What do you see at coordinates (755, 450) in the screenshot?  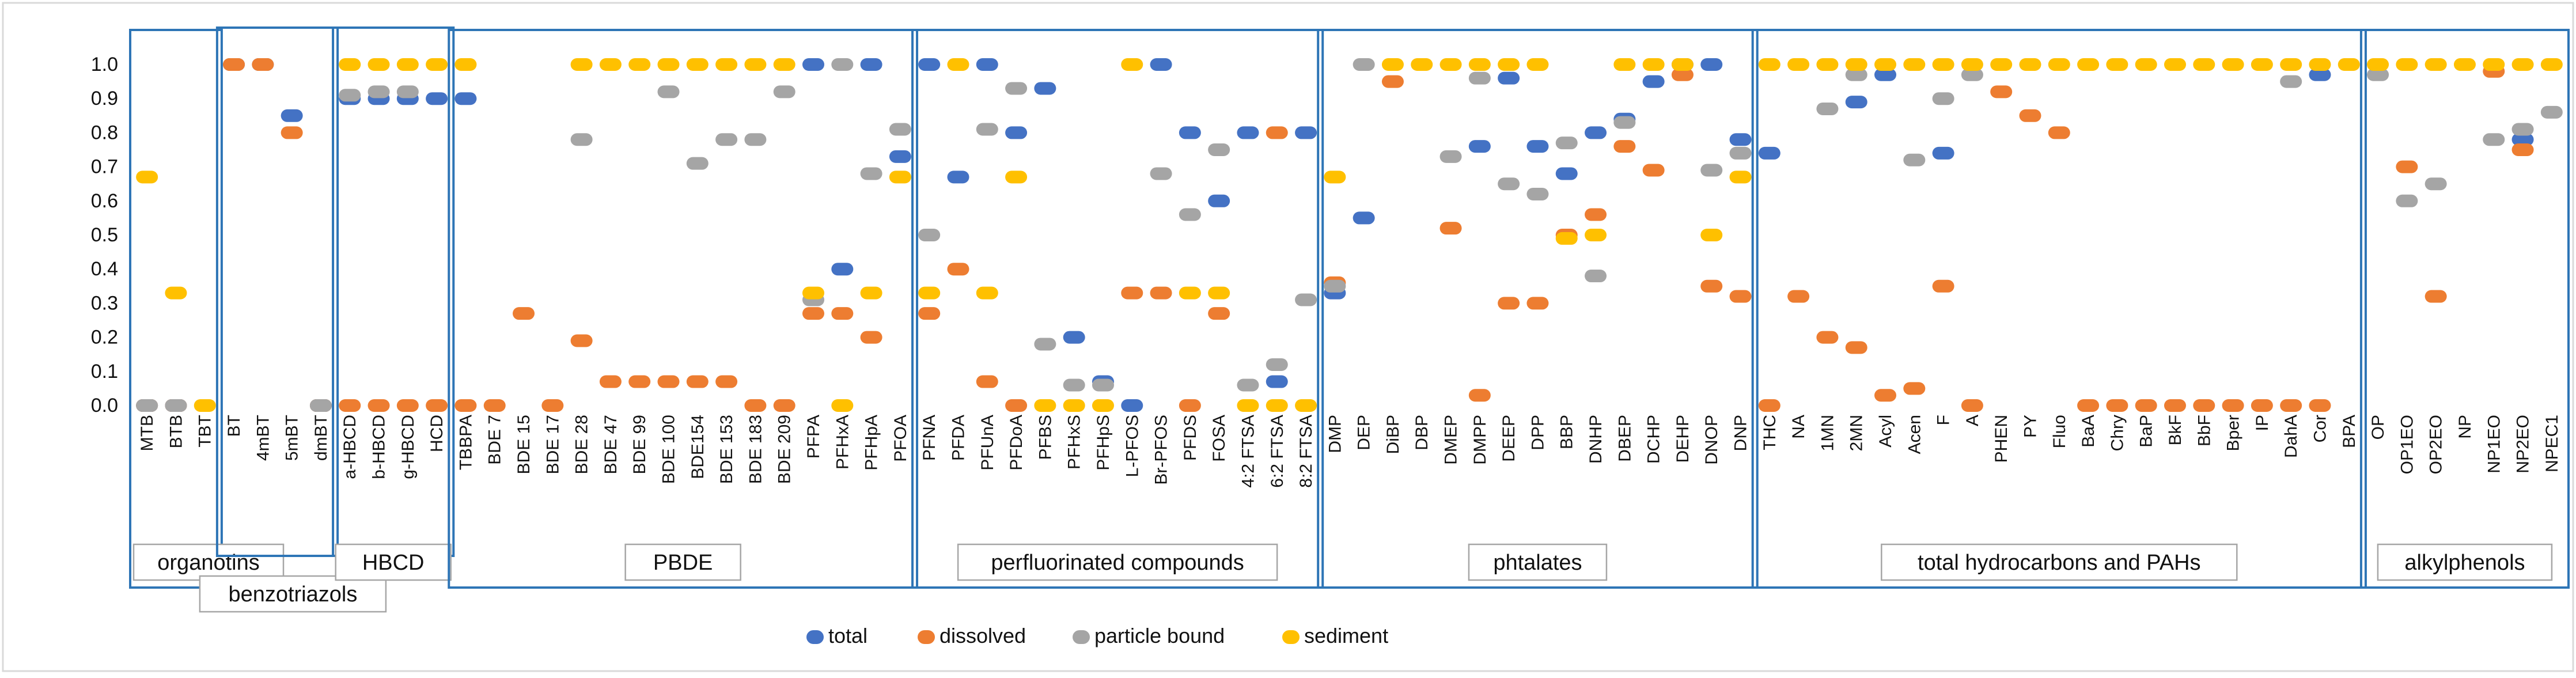 I see `x-tick-label: BDE 183` at bounding box center [755, 450].